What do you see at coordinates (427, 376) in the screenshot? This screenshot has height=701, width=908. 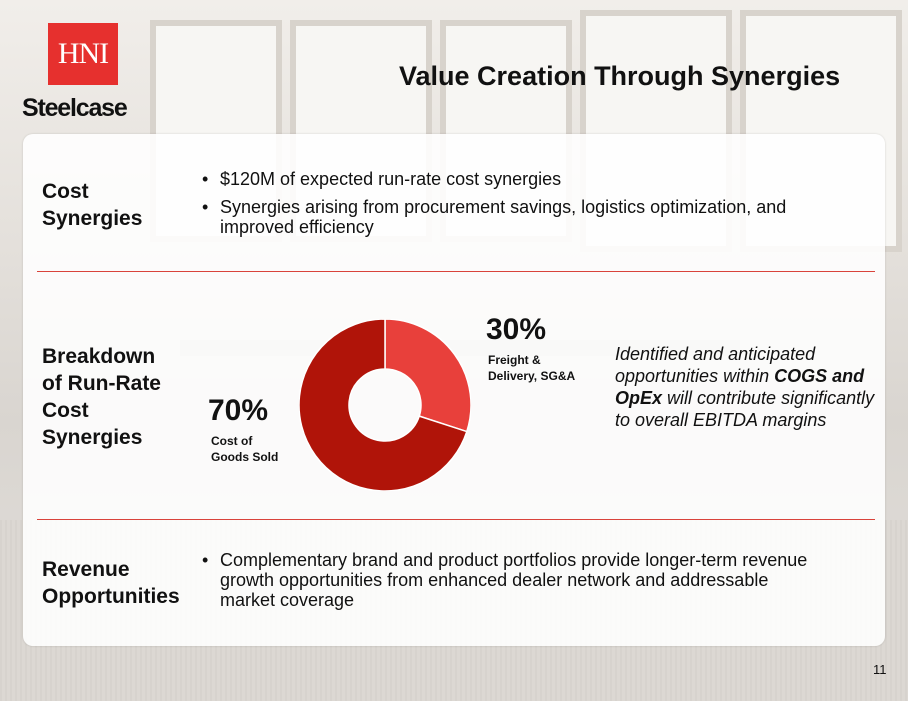 I see `donut-slice-freight-sga` at bounding box center [427, 376].